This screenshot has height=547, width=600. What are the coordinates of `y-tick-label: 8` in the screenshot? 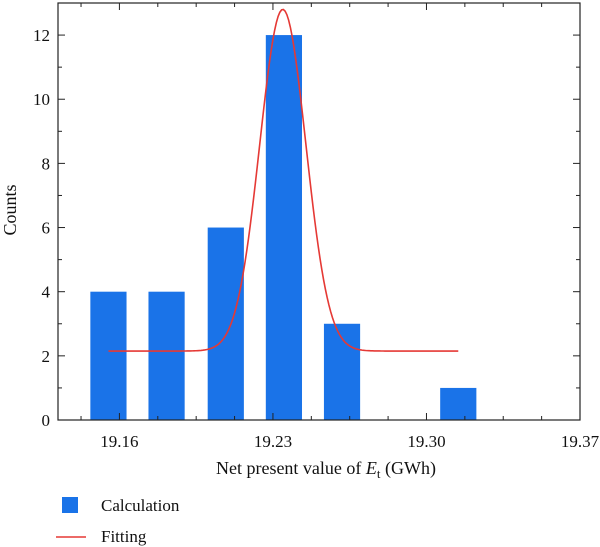 It's located at (46, 163).